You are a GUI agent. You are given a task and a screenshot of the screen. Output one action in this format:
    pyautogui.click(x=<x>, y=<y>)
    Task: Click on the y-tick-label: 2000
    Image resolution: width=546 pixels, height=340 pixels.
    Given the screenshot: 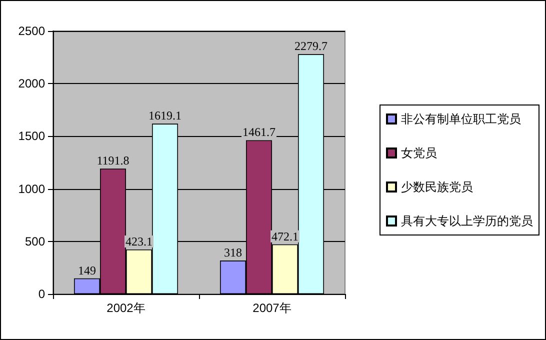 What is the action you would take?
    pyautogui.click(x=32, y=83)
    